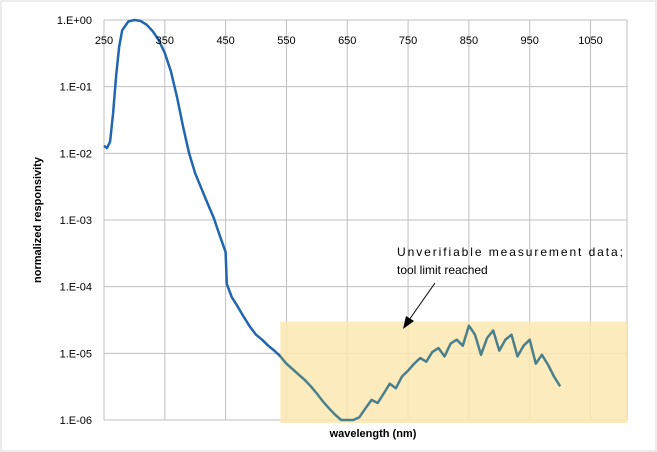 This screenshot has width=657, height=452. Describe the element at coordinates (76, 354) in the screenshot. I see `y-tick-label: 1.E-05` at that location.